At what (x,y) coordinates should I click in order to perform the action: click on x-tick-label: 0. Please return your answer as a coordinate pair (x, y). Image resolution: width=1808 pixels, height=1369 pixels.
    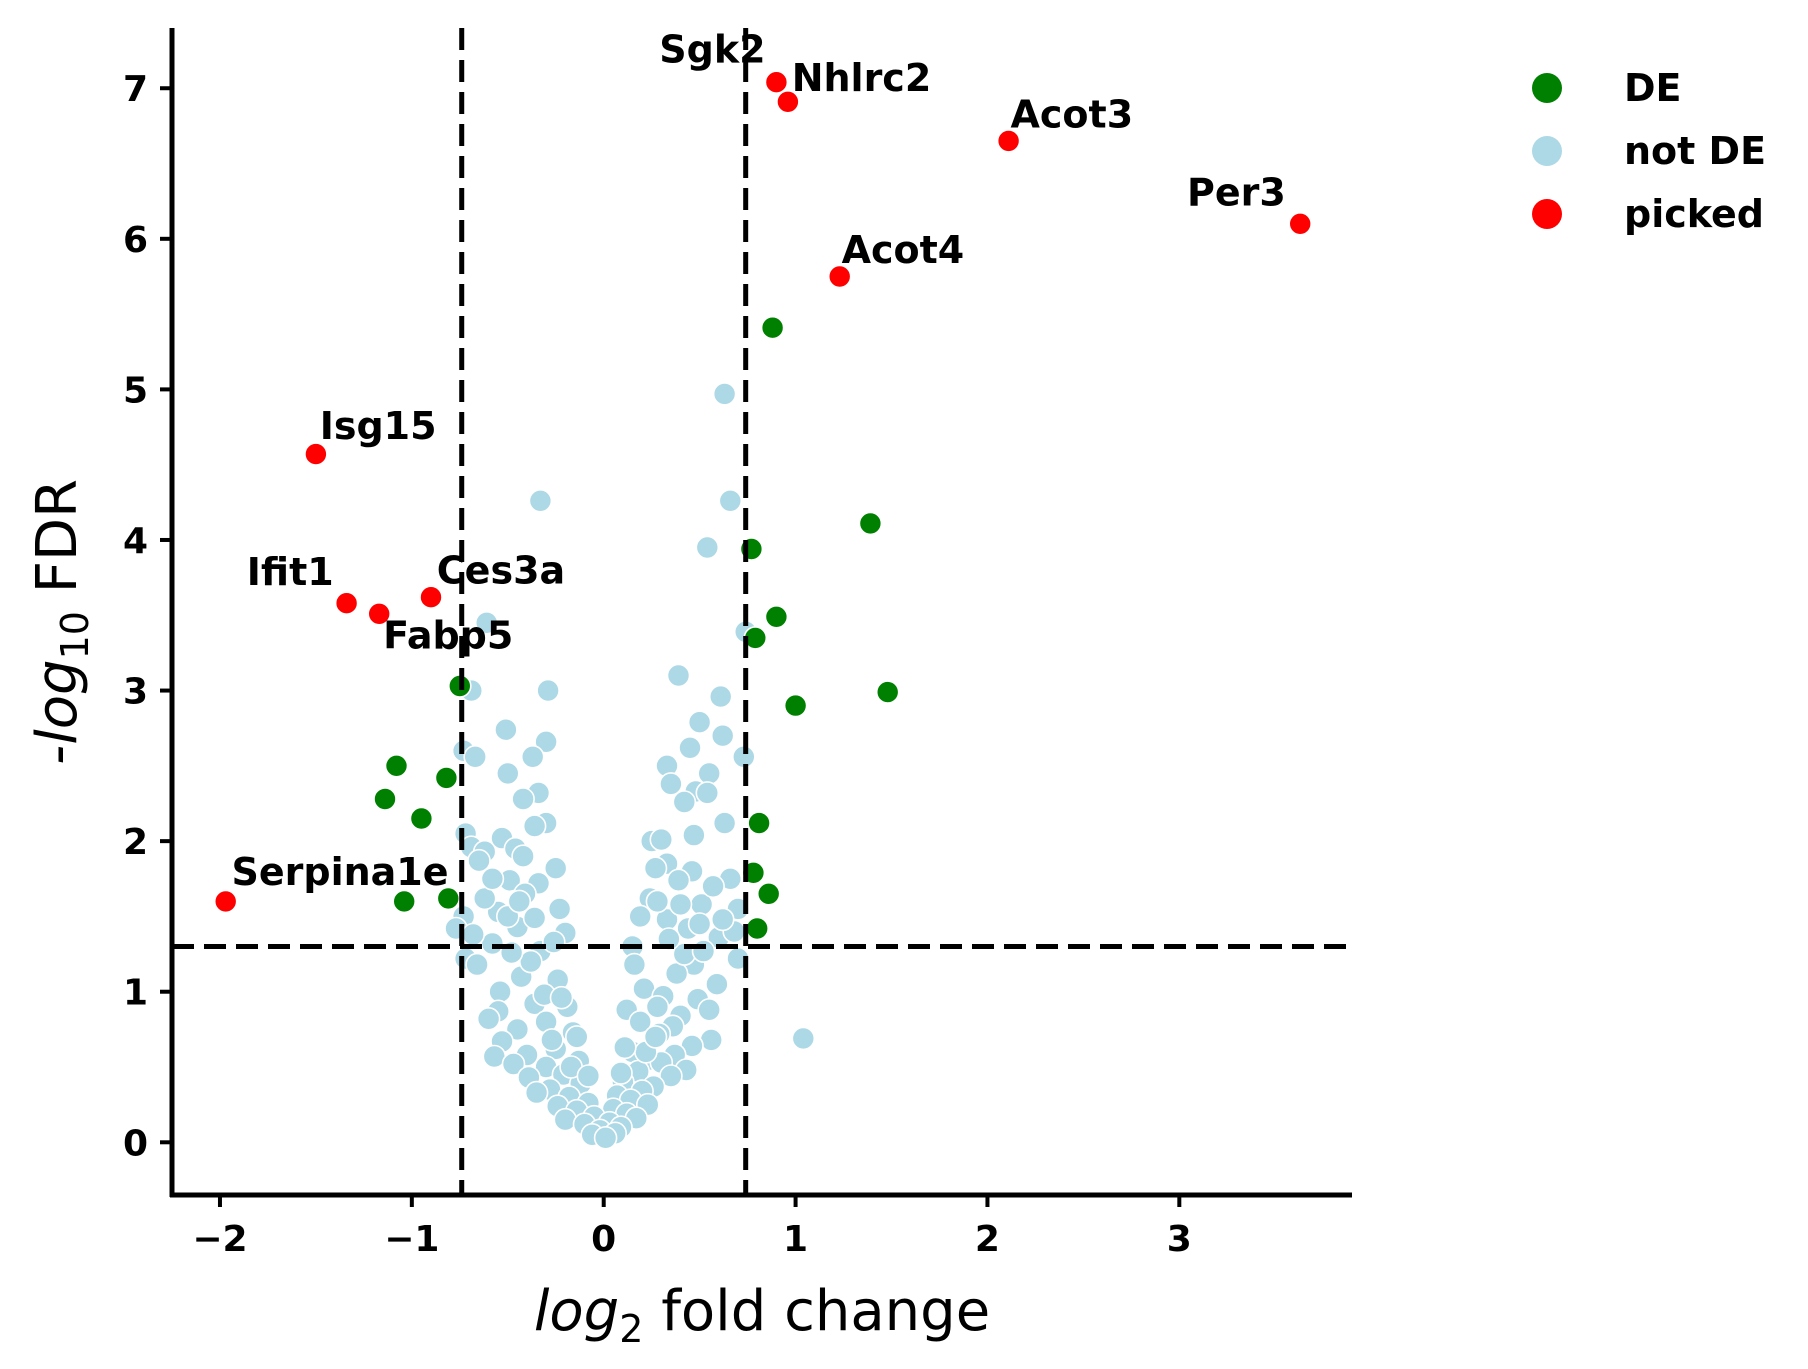
    Looking at the image, I should click on (603, 1239).